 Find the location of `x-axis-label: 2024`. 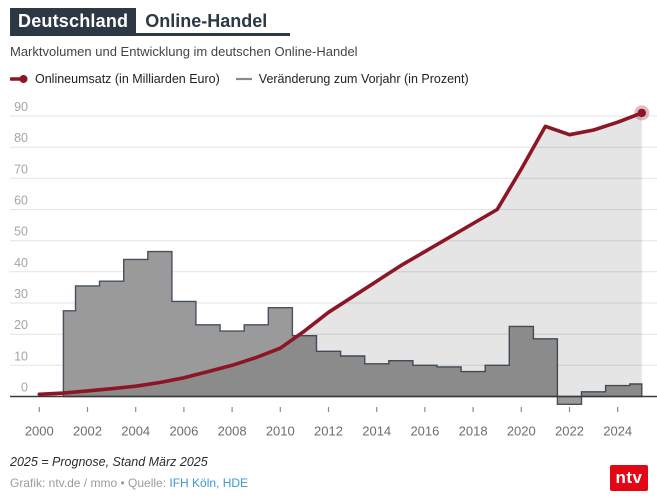

x-axis-label: 2024 is located at coordinates (617, 431).